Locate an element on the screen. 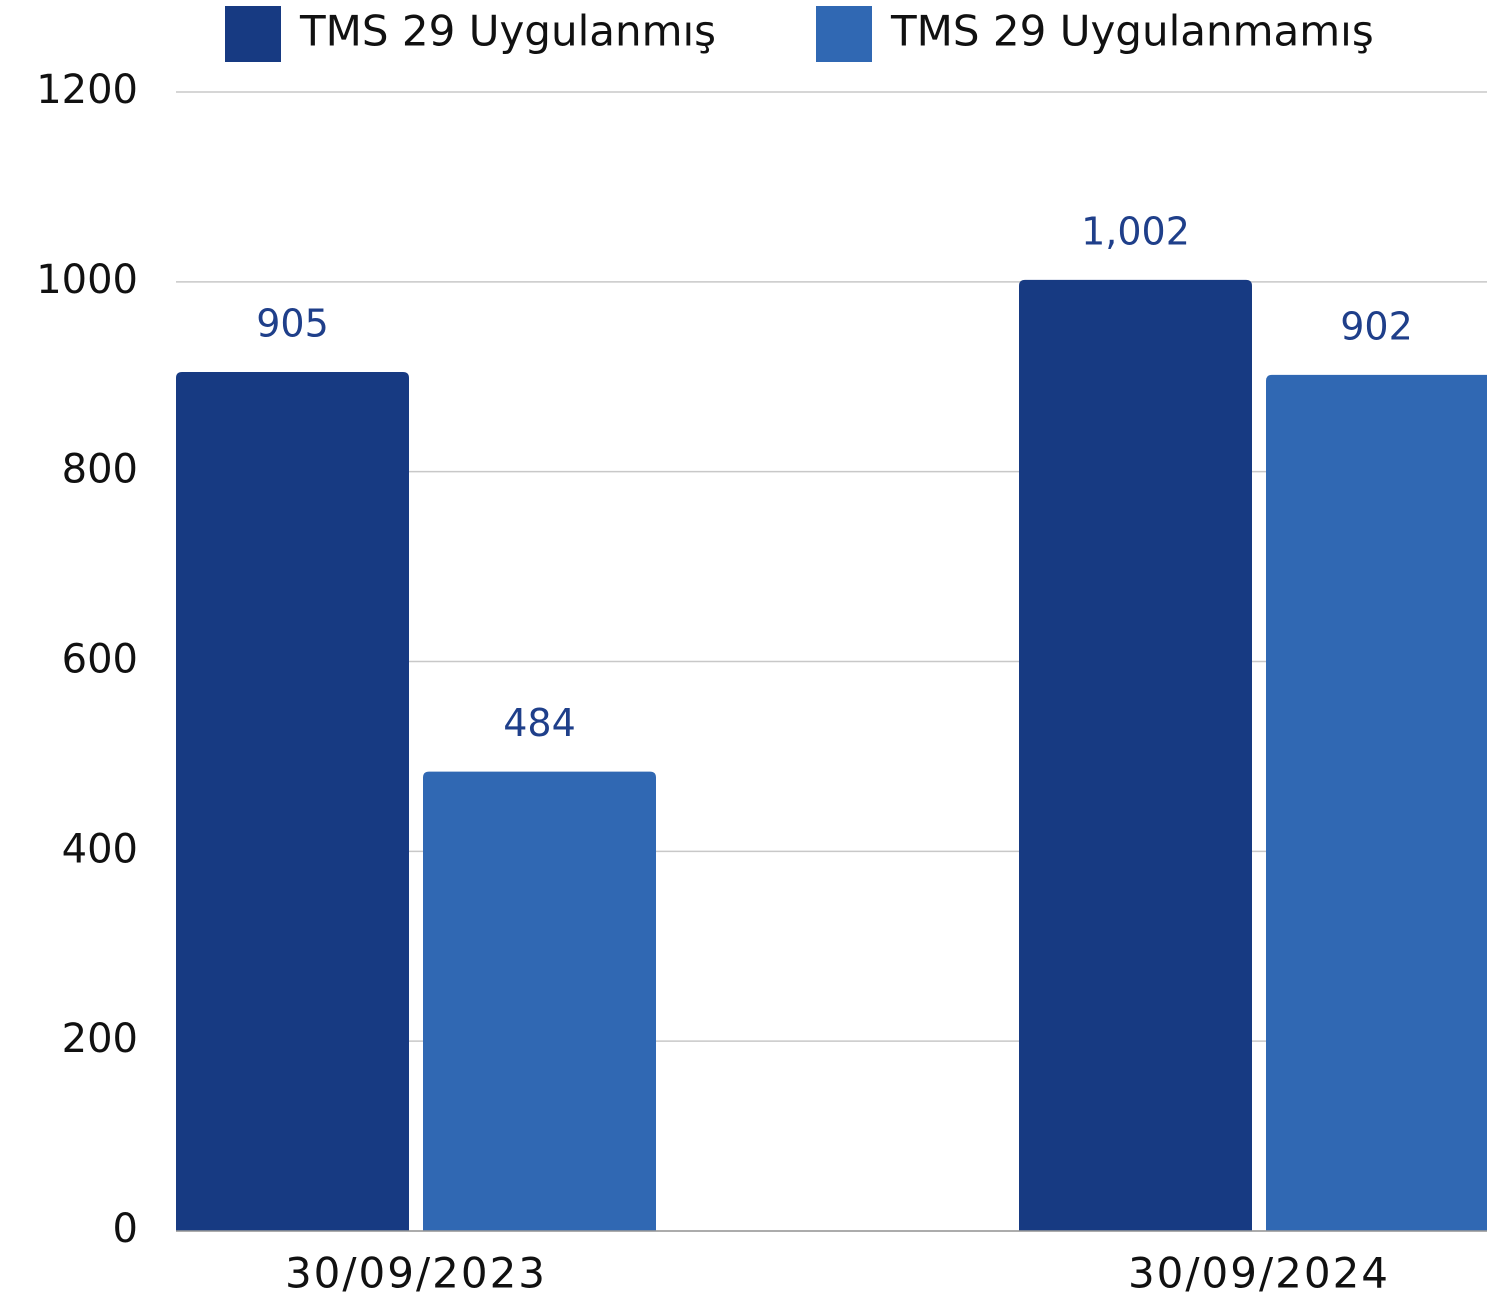 This screenshot has width=1487, height=1303. x-tick-label: 30/09/2024 is located at coordinates (1259, 1273).